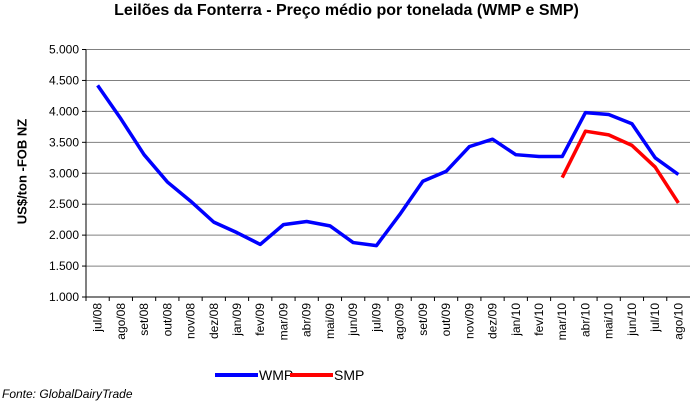 The width and height of the screenshot is (693, 406). I want to click on x-tick-label: abr/10, so click(585, 320).